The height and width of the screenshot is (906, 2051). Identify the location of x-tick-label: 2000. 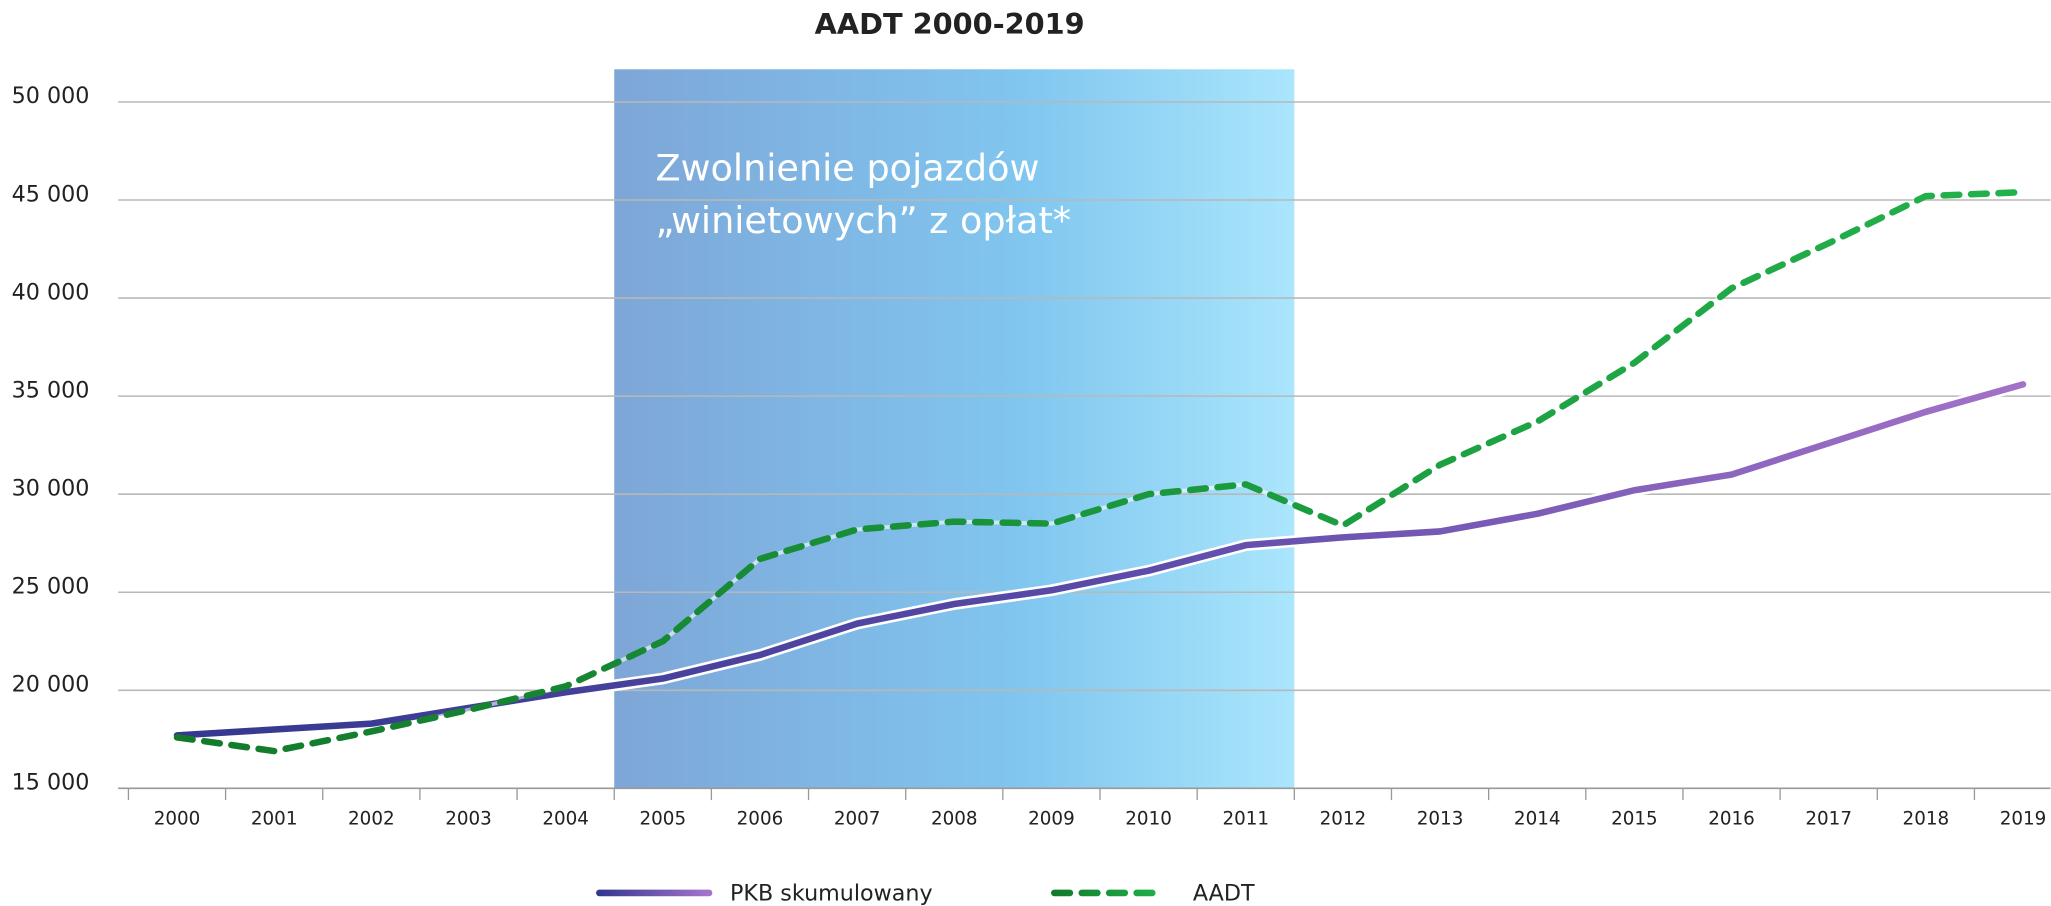
(177, 819).